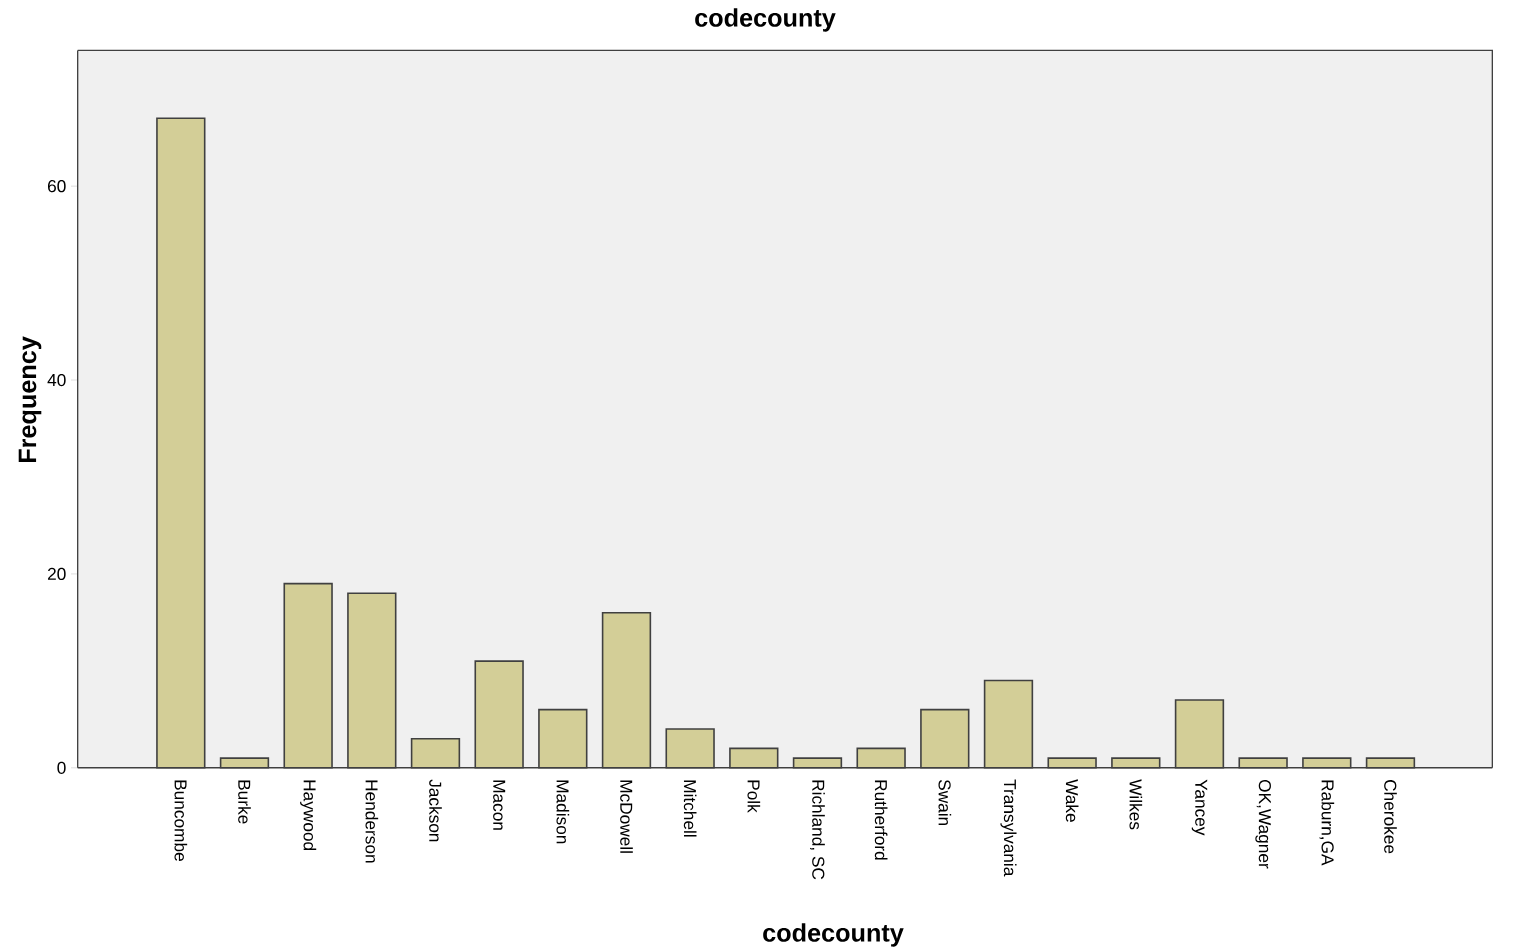  Describe the element at coordinates (1327, 823) in the screenshot. I see `x-tick-label: Raburn,GA` at that location.